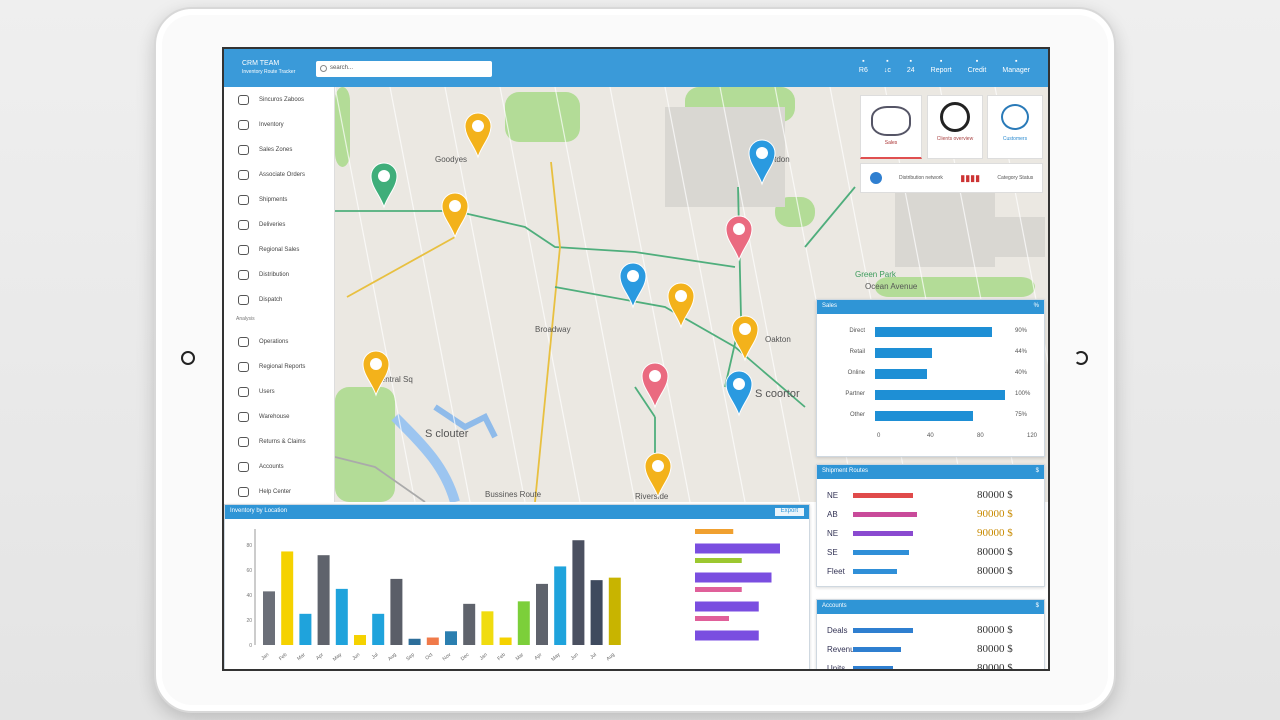  What do you see at coordinates (855, 394) in the screenshot?
I see `bar-label: Partner` at bounding box center [855, 394].